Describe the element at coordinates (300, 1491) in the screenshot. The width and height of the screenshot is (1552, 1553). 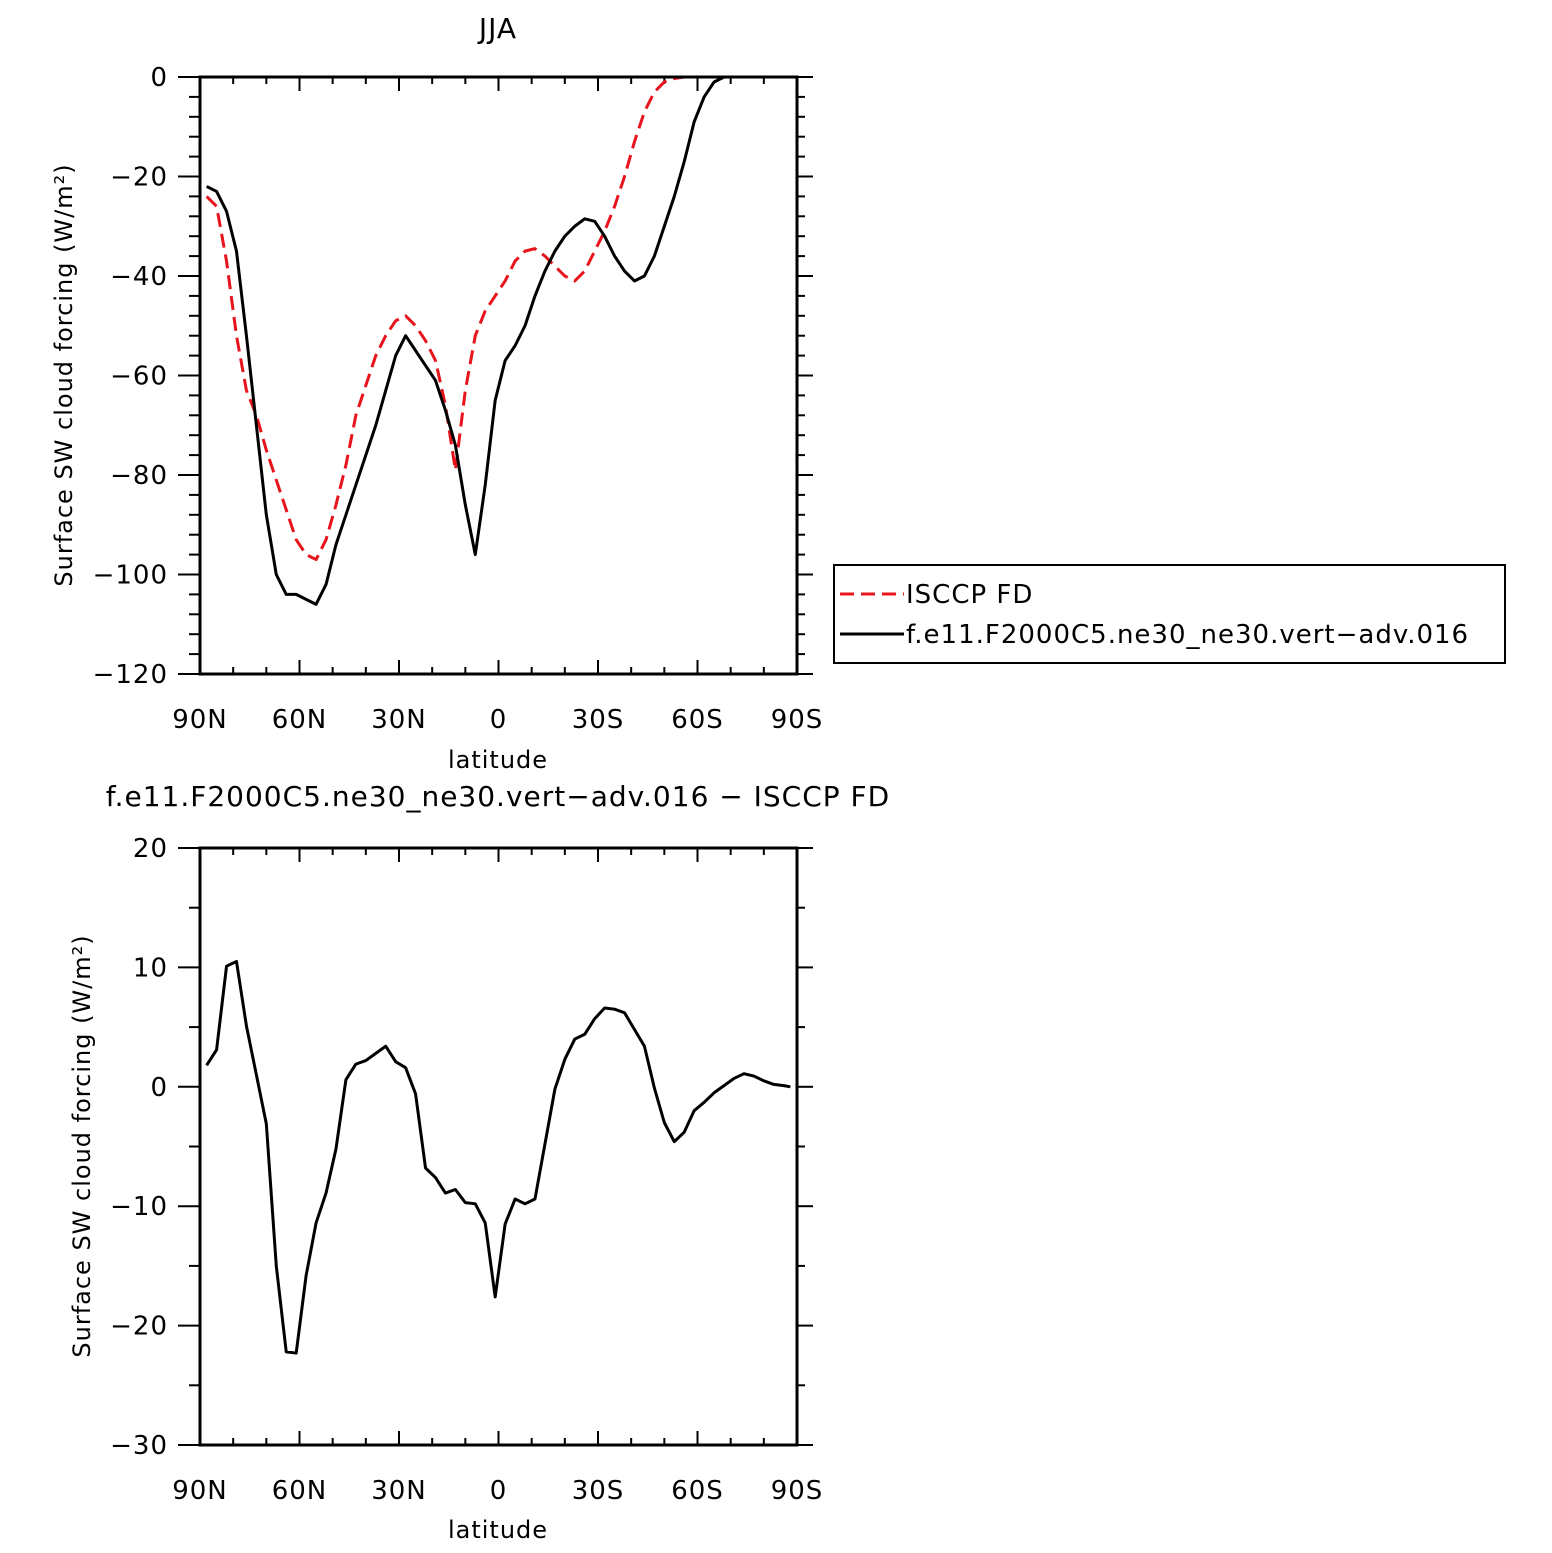
I see `bottom-x-tick-label: 60N` at that location.